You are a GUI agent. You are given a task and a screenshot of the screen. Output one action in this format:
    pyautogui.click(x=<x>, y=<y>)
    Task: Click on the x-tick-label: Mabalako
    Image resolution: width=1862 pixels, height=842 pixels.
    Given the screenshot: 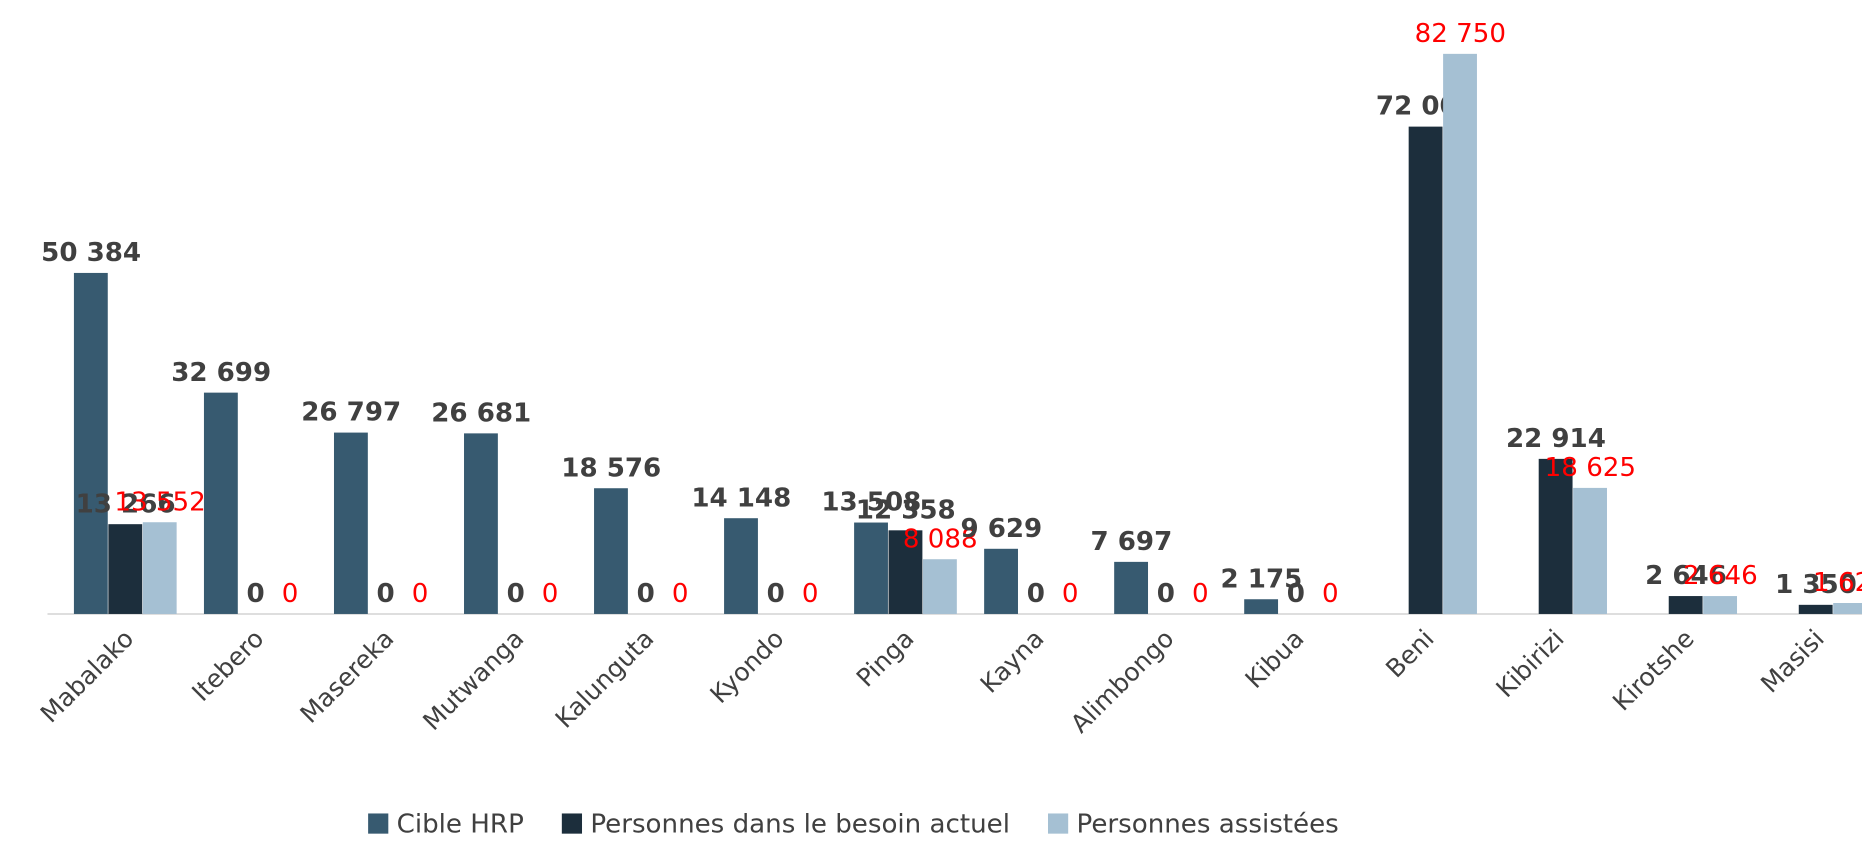 What is the action you would take?
    pyautogui.click(x=87, y=676)
    